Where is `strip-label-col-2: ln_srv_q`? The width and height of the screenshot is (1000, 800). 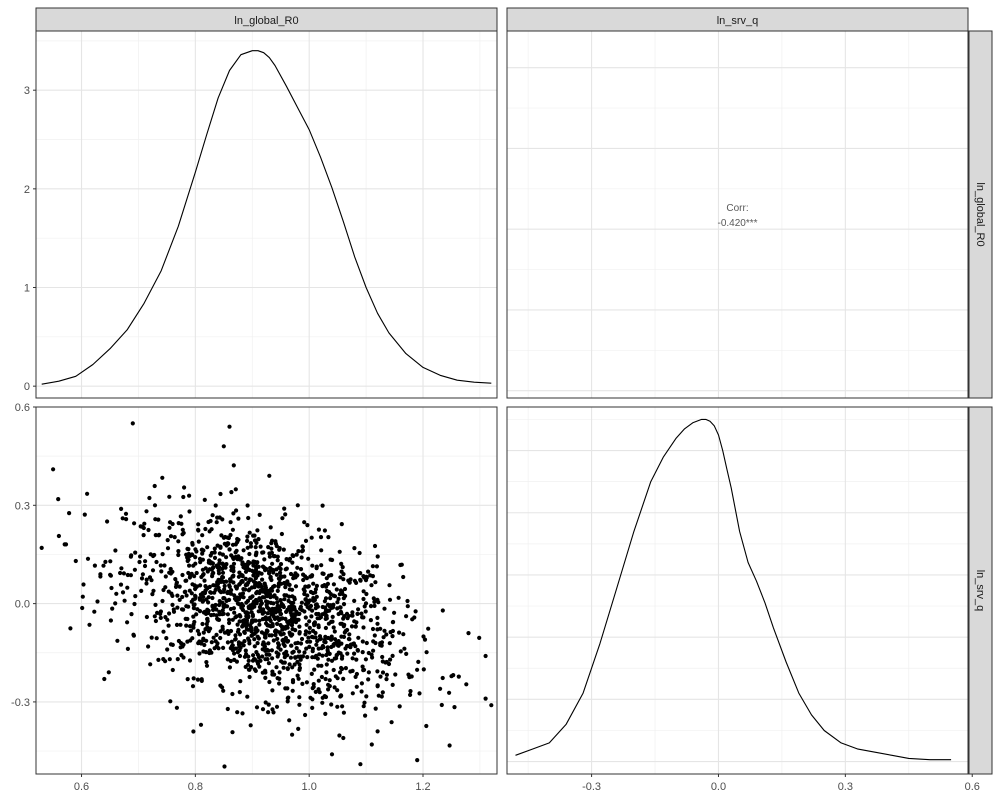 strip-label-col-2: ln_srv_q is located at coordinates (738, 21).